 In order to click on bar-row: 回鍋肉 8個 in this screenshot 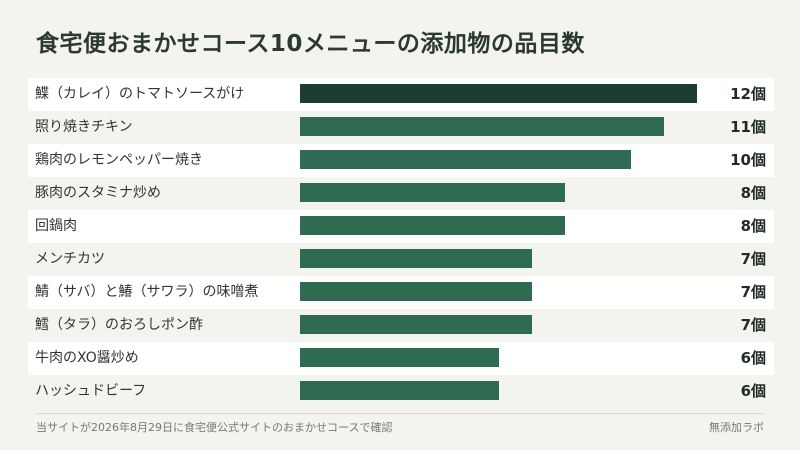, I will do `click(401, 226)`.